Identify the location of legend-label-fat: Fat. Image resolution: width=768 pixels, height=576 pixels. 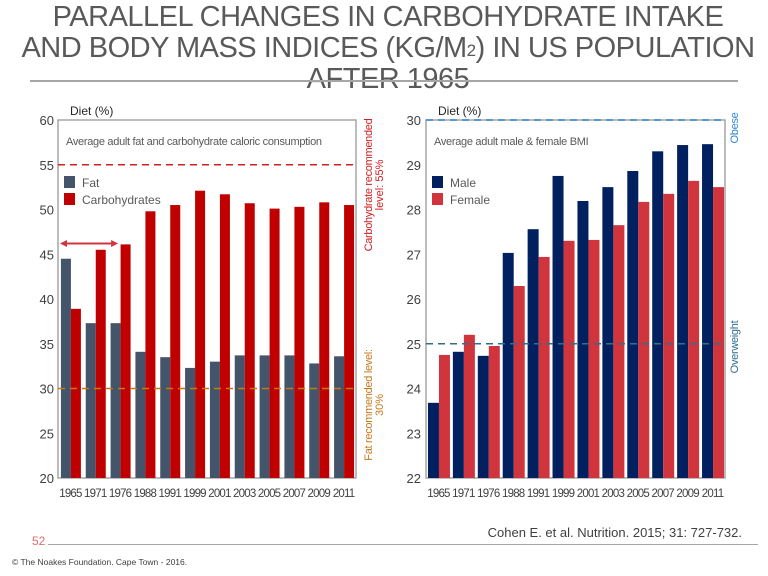
(91, 183).